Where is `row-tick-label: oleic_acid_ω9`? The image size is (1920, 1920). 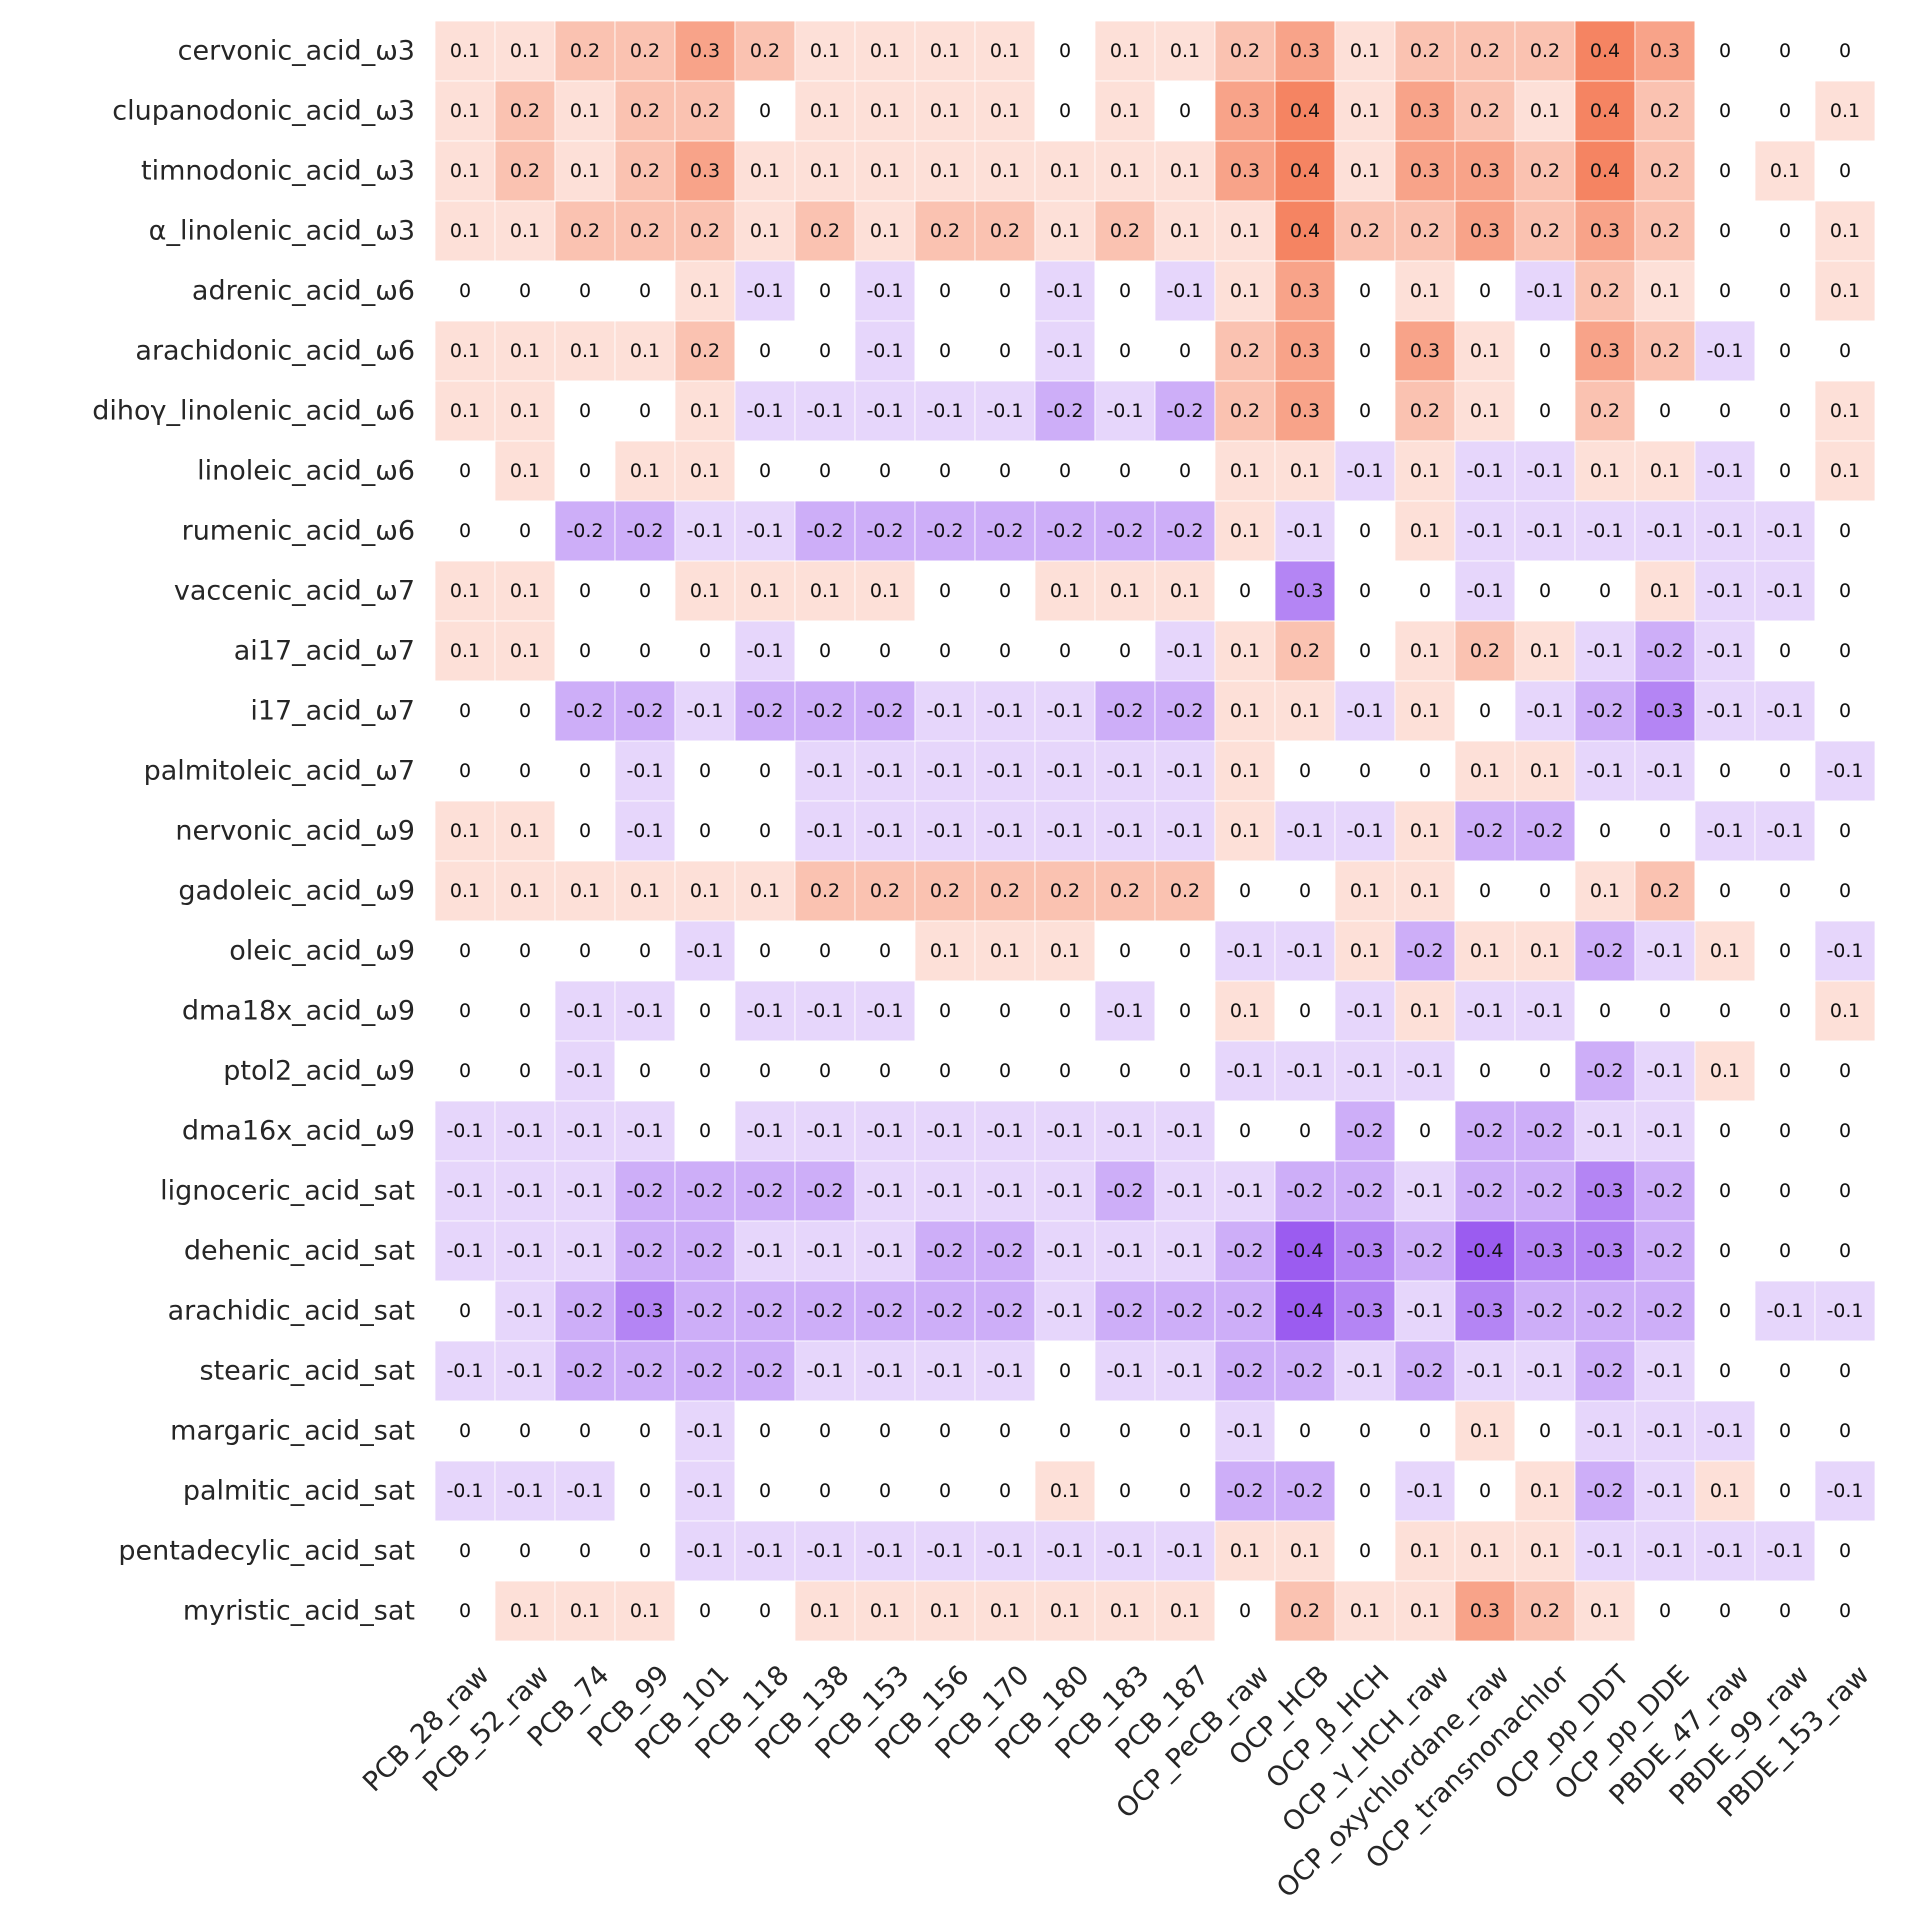 row-tick-label: oleic_acid_ω9 is located at coordinates (322, 951).